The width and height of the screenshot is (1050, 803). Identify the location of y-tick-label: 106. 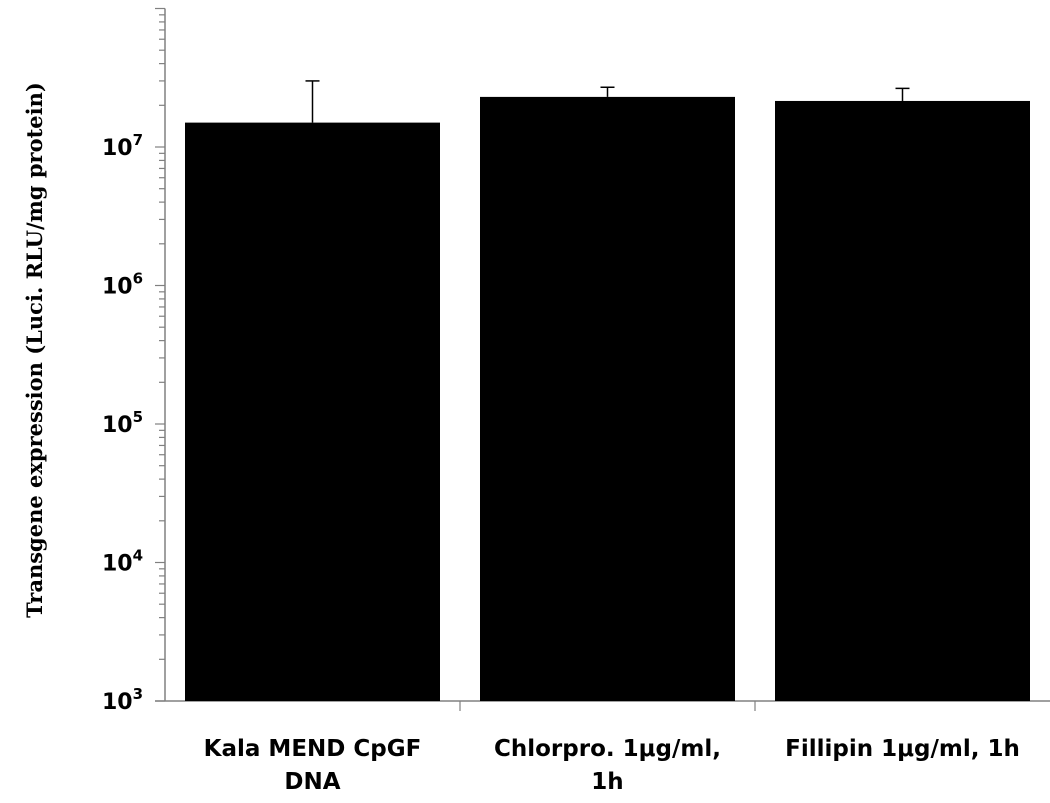
(122, 285).